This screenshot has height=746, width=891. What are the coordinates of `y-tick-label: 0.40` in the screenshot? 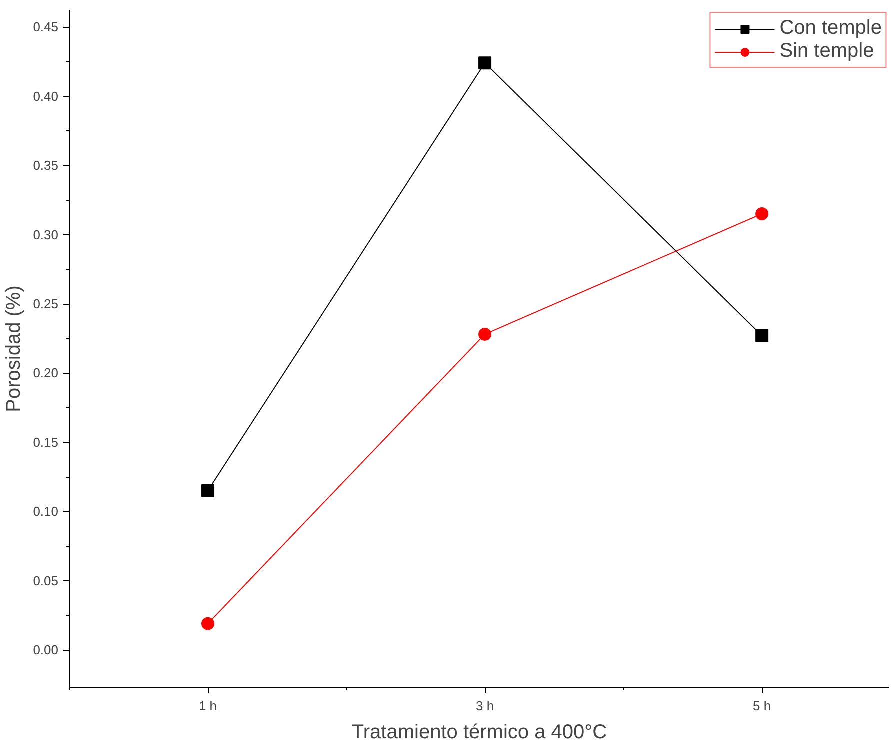 It's located at (46, 96).